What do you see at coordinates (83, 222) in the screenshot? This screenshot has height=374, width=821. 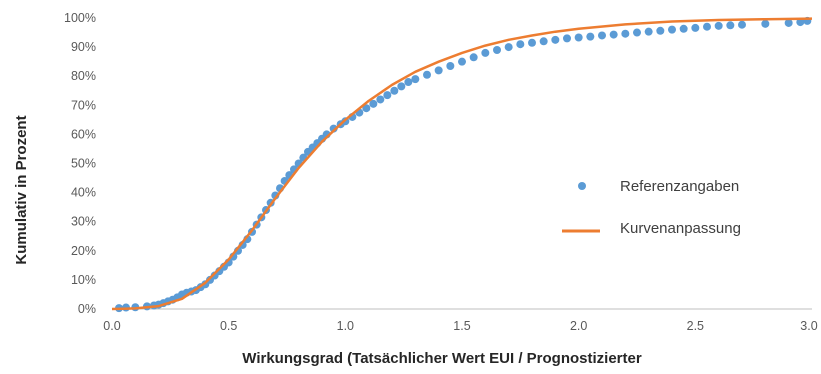 I see `y-tick-label: 30%` at bounding box center [83, 222].